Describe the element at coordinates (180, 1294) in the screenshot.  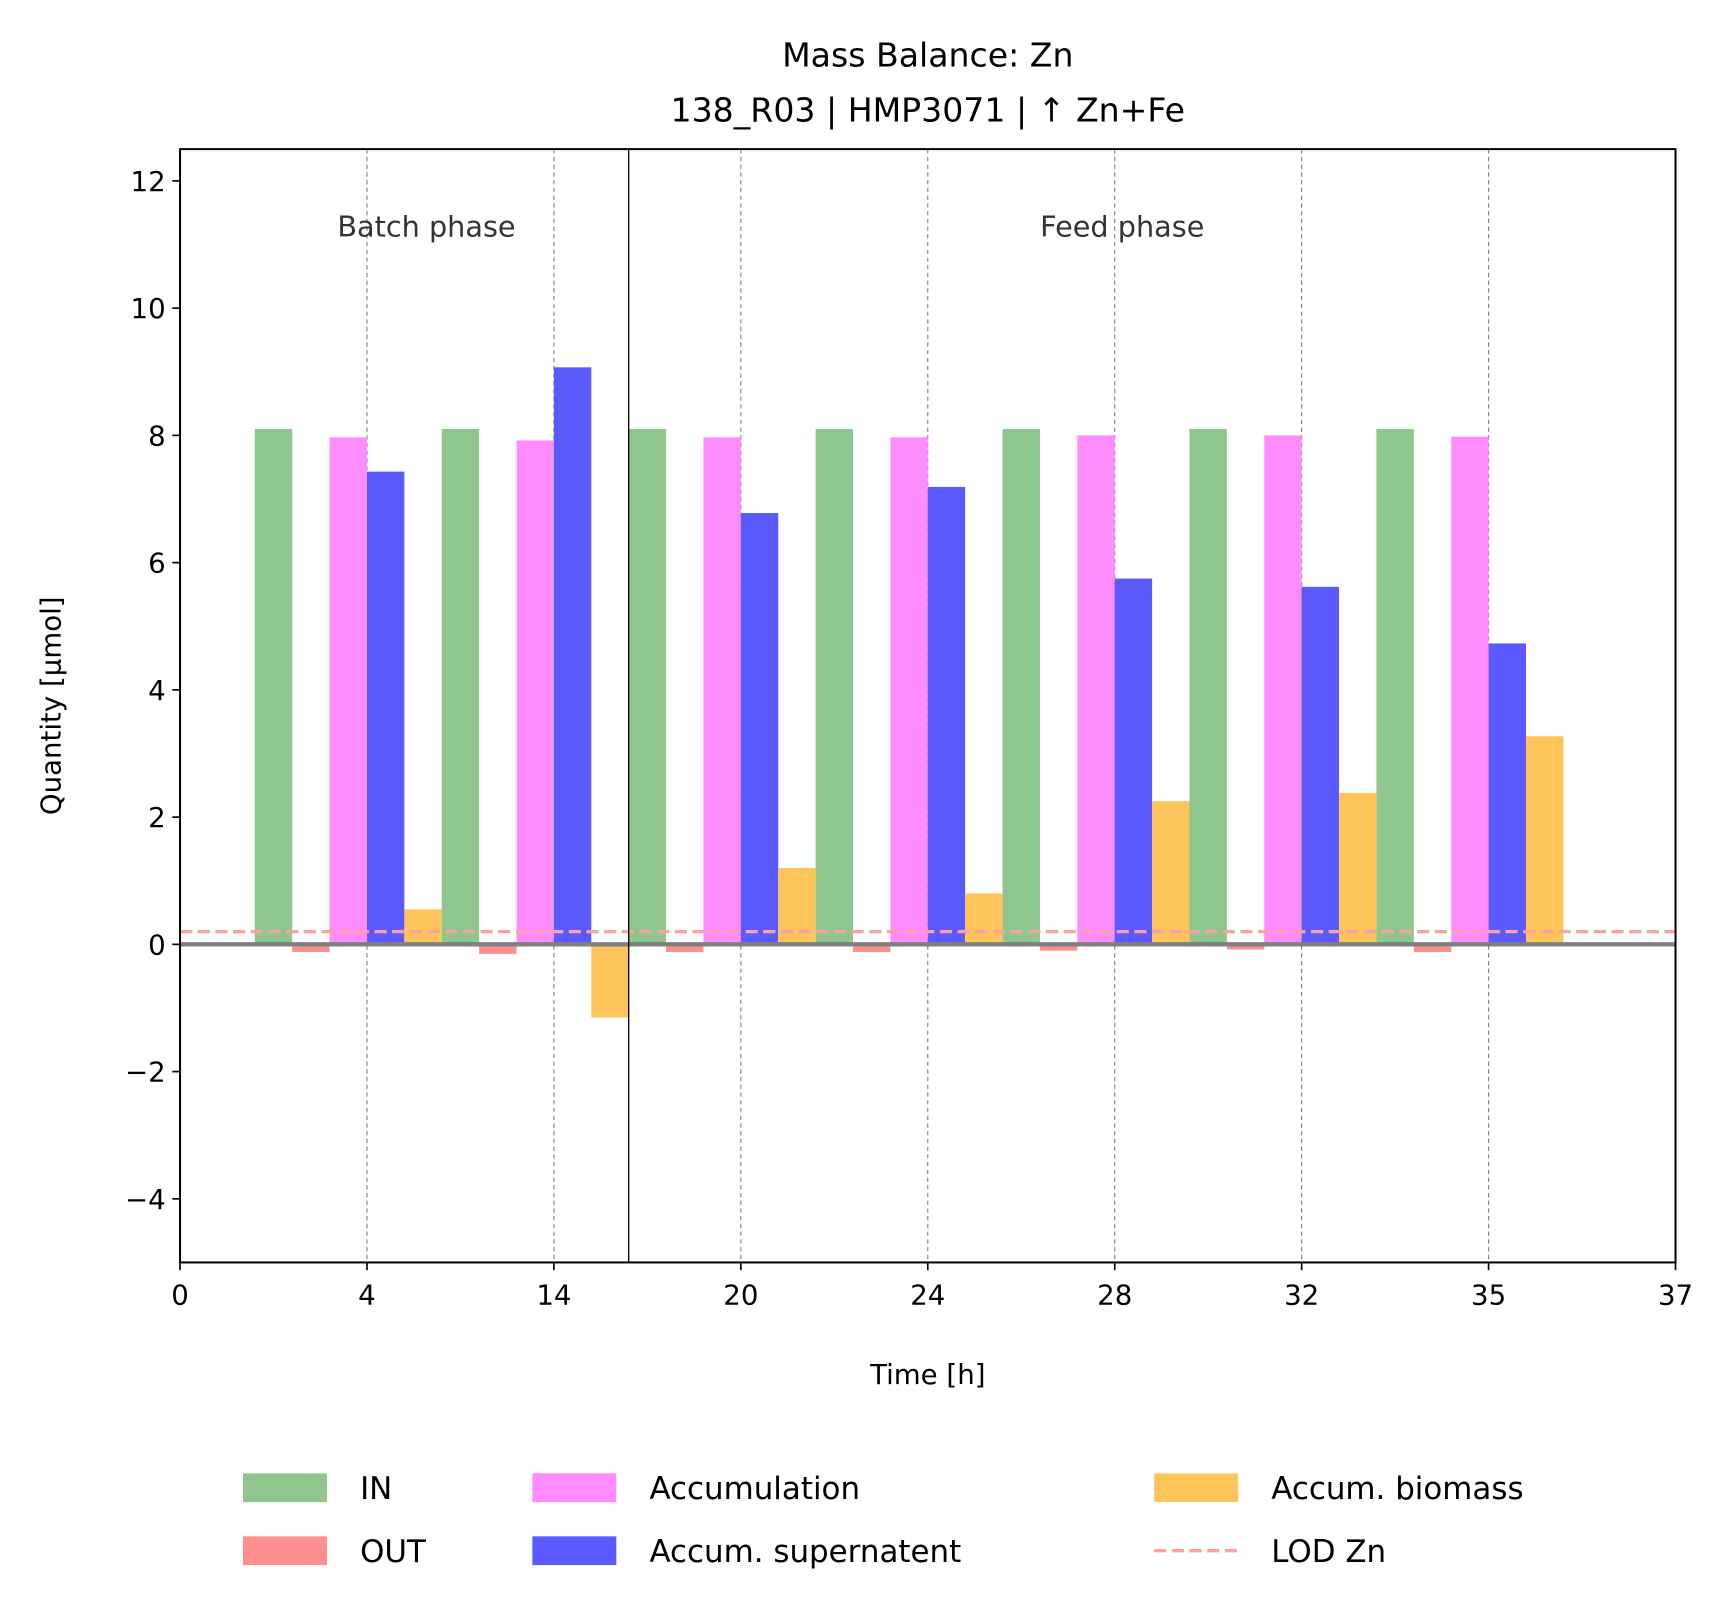
I see `x-tick-label: 0` at that location.